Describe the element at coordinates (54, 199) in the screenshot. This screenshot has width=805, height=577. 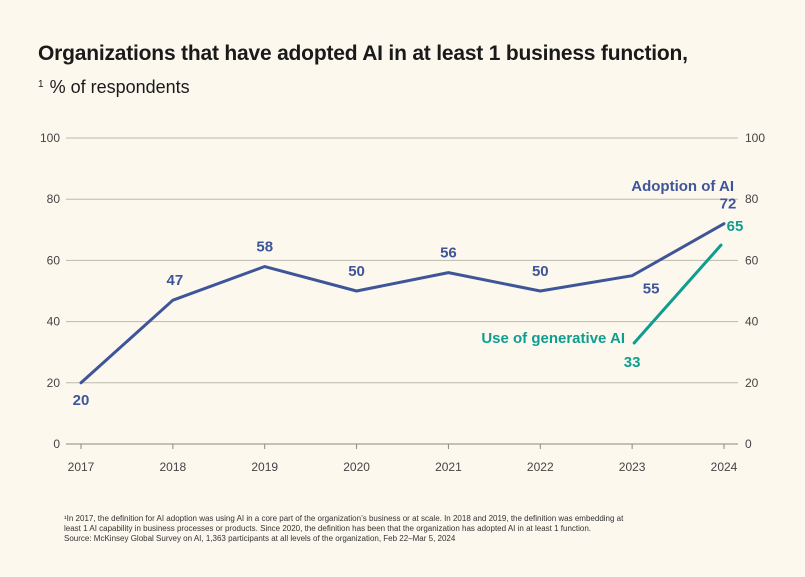
I see `y-tick-left-80: 80` at that location.